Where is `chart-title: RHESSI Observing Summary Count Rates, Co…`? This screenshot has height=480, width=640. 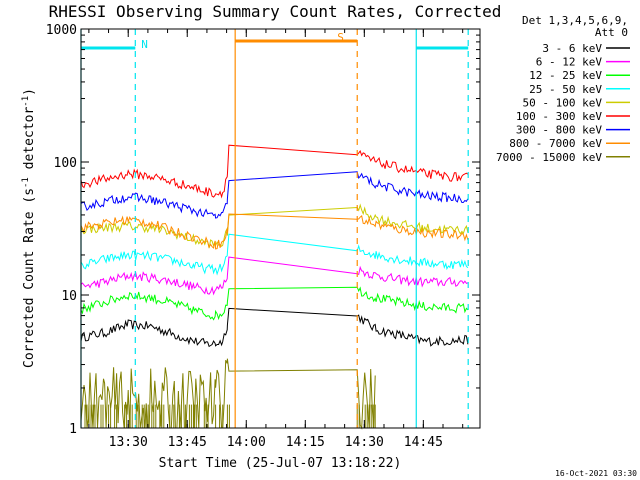
chart-title: RHESSI Observing Summary Count Rates, Co… is located at coordinates (275, 11).